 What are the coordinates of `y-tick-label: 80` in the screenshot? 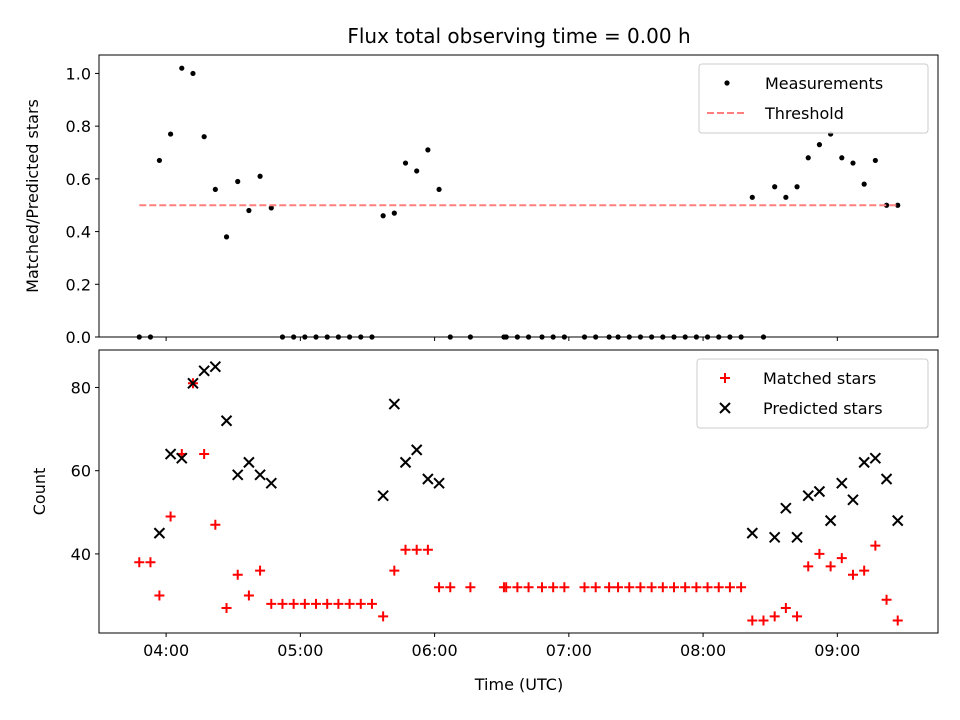 It's located at (81, 387).